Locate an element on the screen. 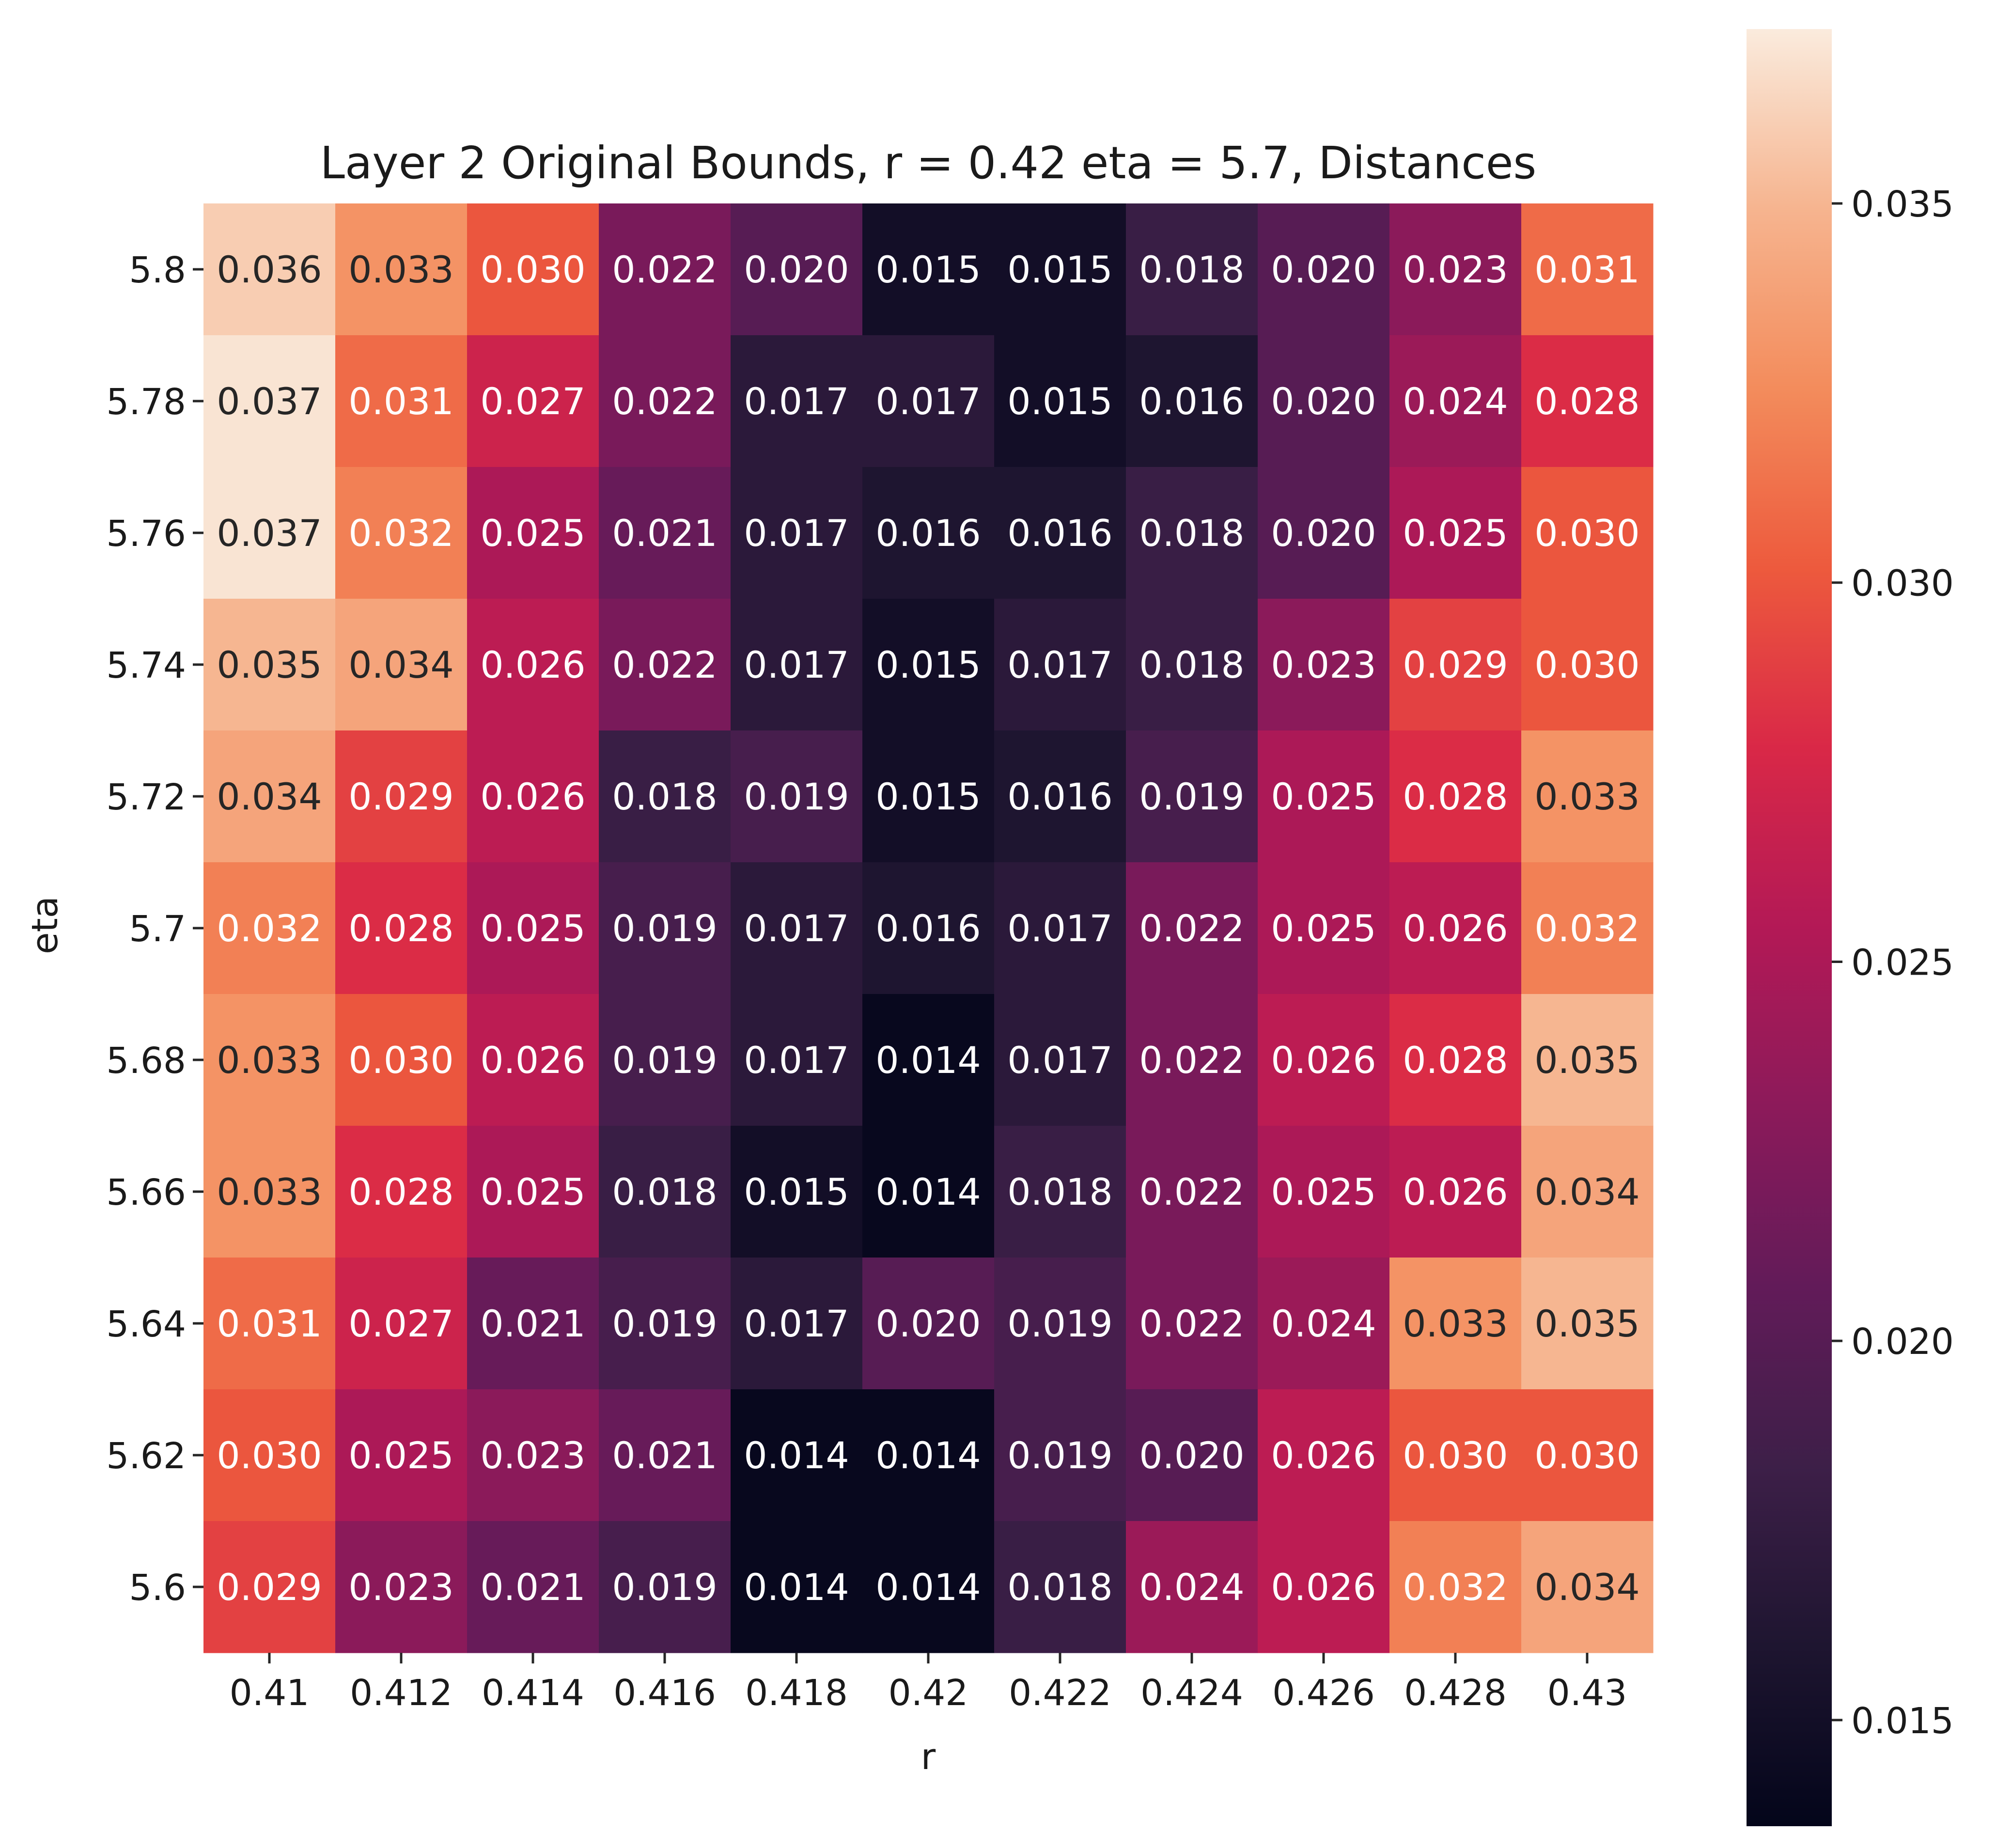 This screenshot has height=1848, width=1997. cell-value-label: 0.037 is located at coordinates (269, 402).